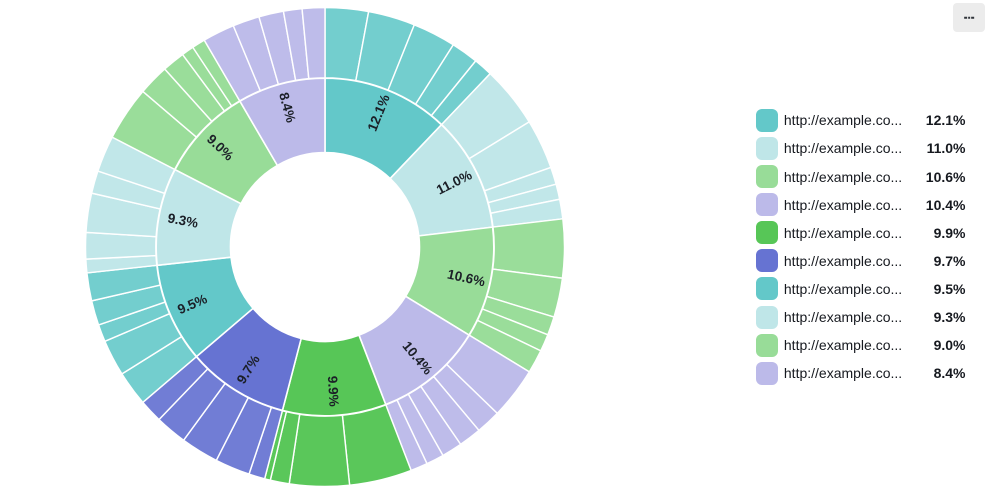 The height and width of the screenshot is (494, 990). What do you see at coordinates (333, 392) in the screenshot?
I see `svg-text: 9.9%` at bounding box center [333, 392].